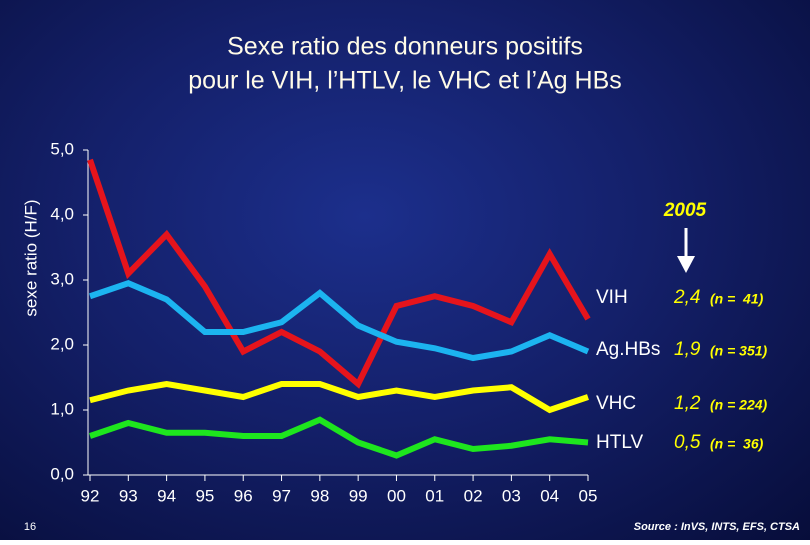 The image size is (810, 545). Describe the element at coordinates (619, 442) in the screenshot. I see `legend-label: HTLV` at that location.